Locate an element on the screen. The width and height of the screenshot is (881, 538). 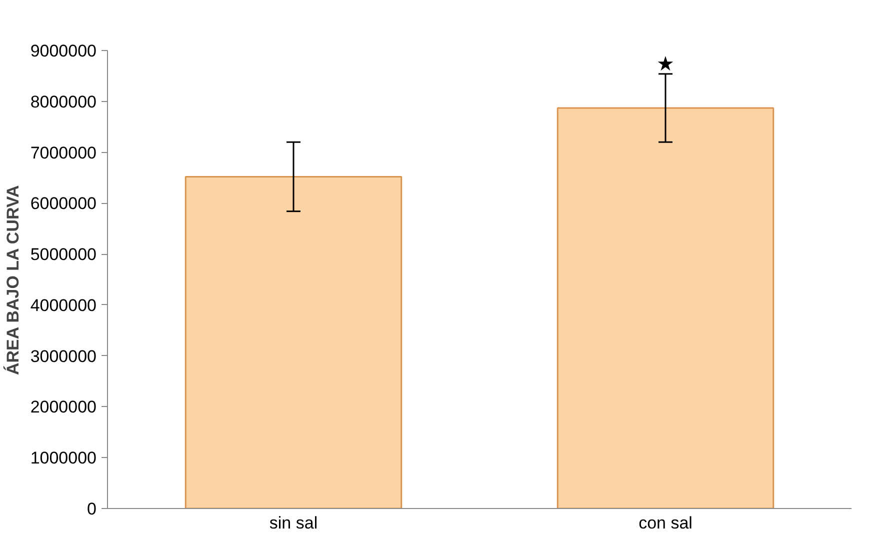
y-tick-label: 6000000 is located at coordinates (63, 204).